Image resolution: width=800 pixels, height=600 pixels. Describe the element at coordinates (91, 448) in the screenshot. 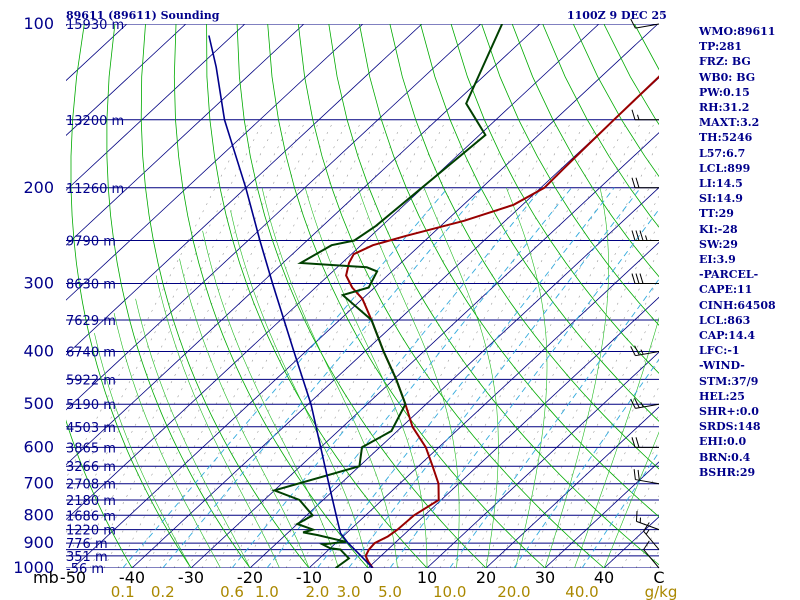

I see `height-label: 3865 m` at that location.